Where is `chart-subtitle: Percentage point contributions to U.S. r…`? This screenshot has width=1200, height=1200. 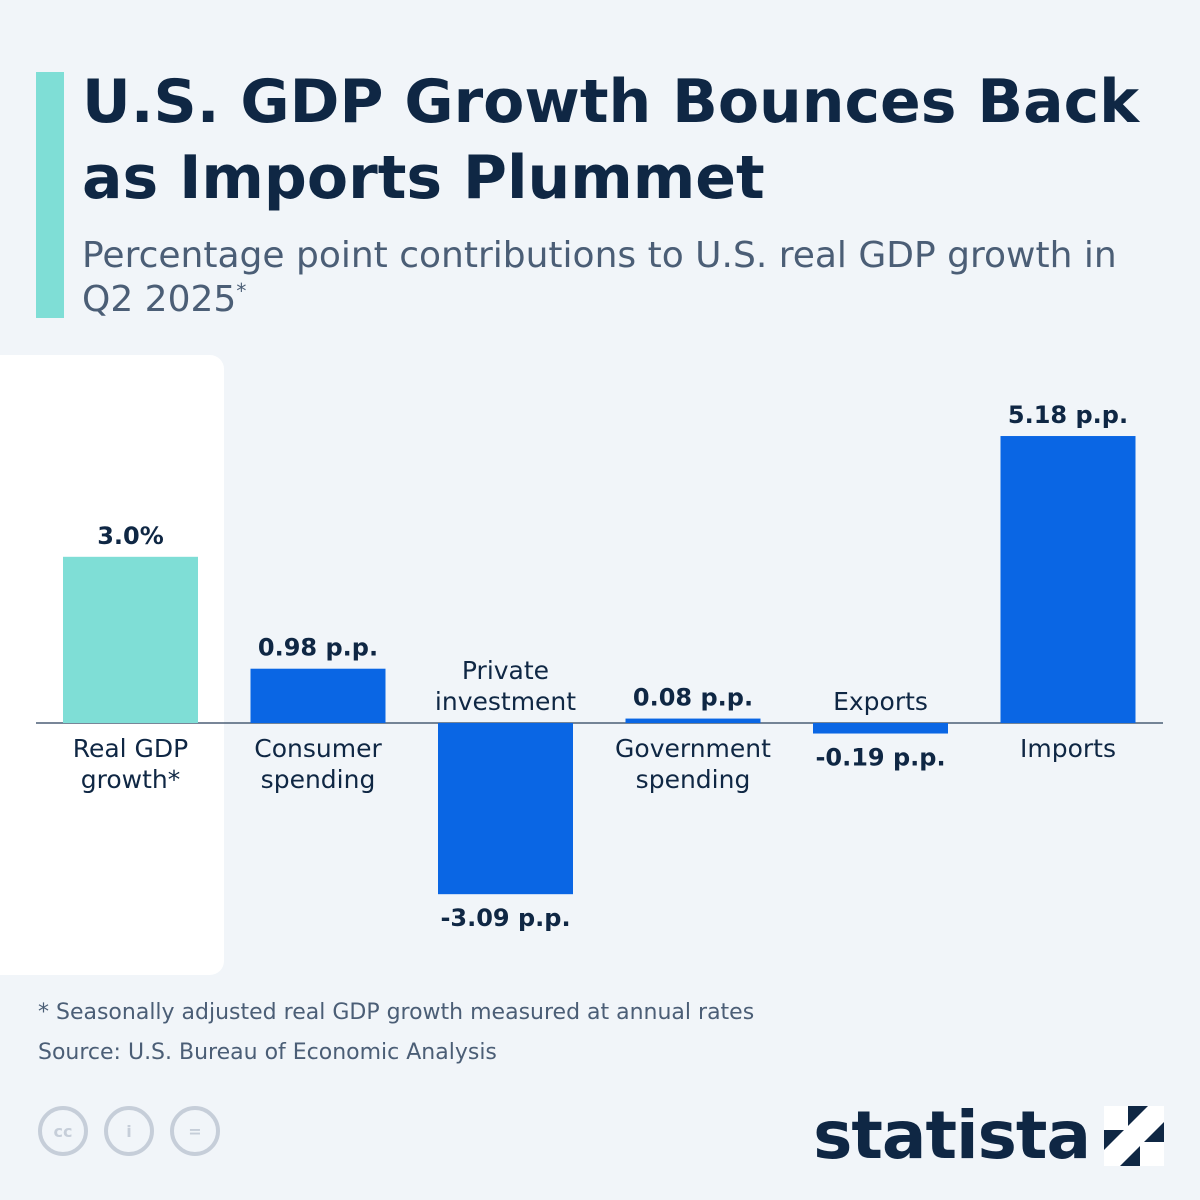 chart-subtitle: Percentage point contributions to U.S. r… is located at coordinates (627, 278).